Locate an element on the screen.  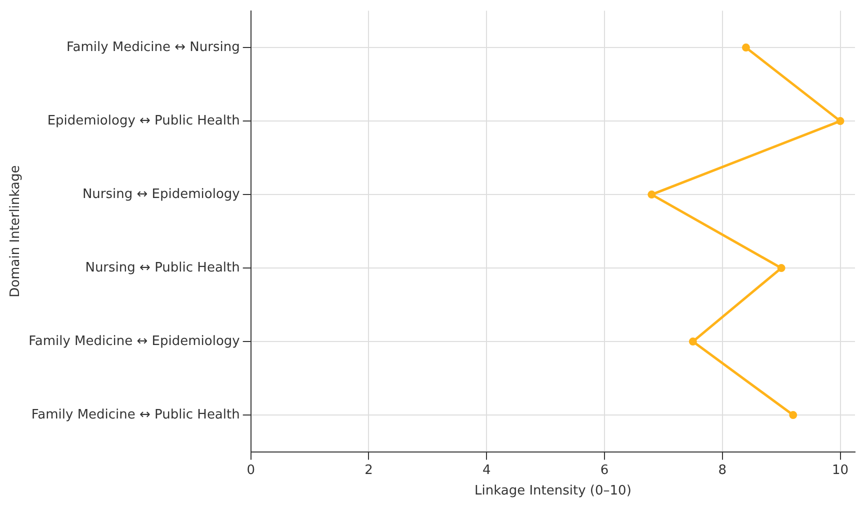
x-tick-label: 2 is located at coordinates (368, 470).